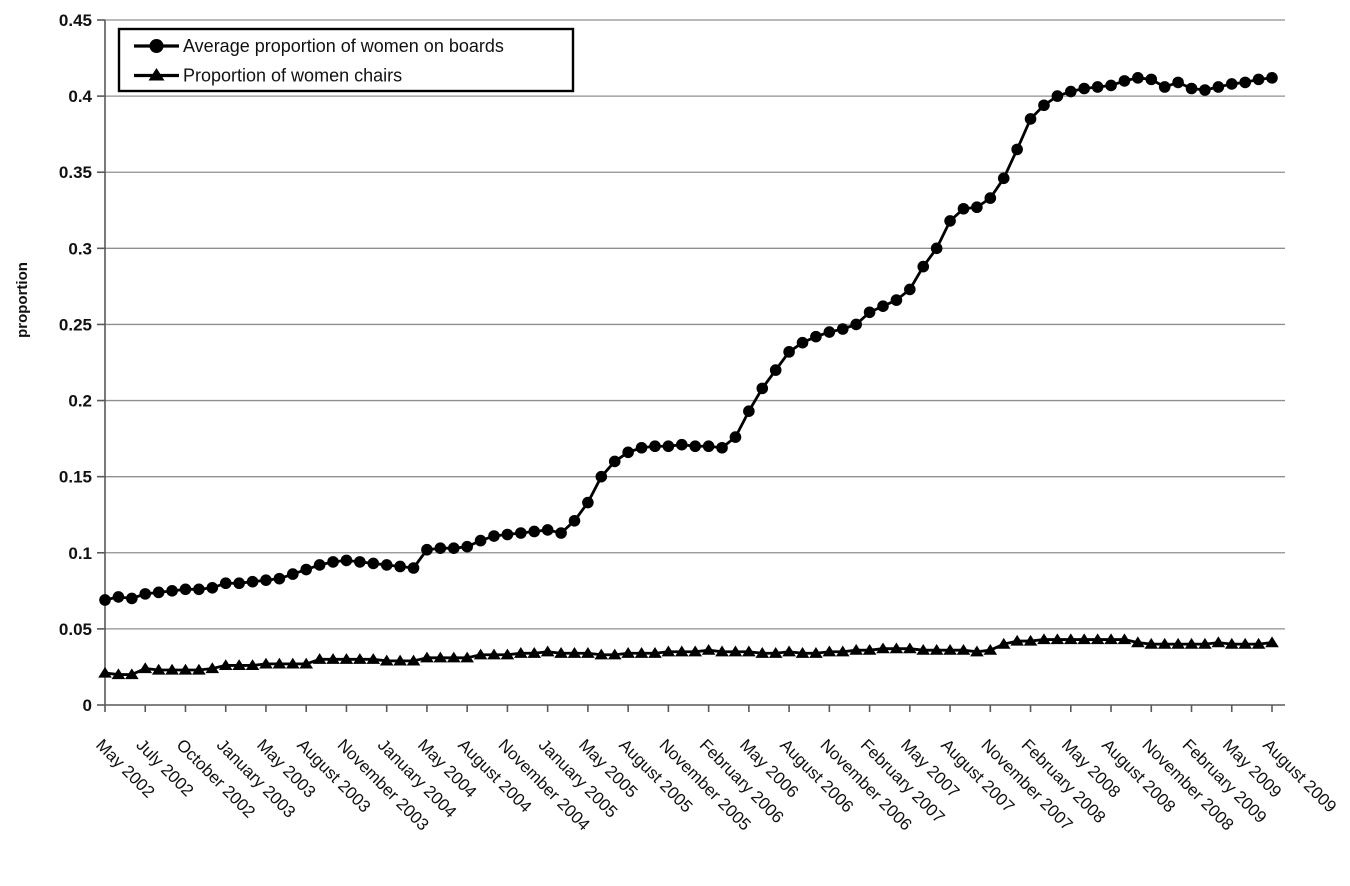 This screenshot has height=886, width=1350. Describe the element at coordinates (75, 477) in the screenshot. I see `y-tick-label: 0.15` at that location.